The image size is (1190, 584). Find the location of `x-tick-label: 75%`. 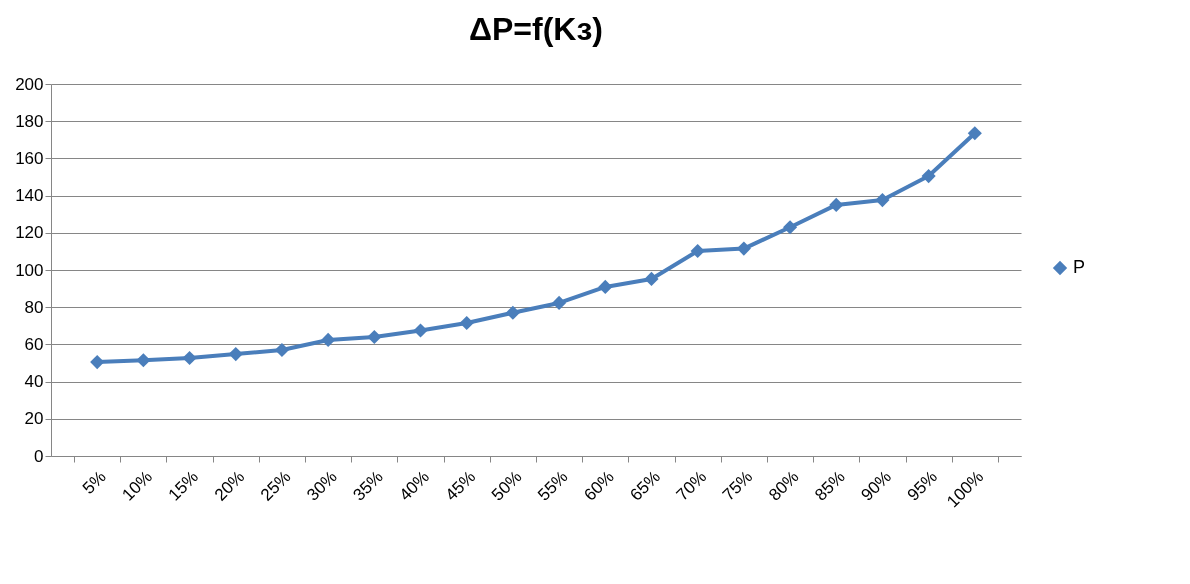

x-tick-label: 75% is located at coordinates (737, 486).